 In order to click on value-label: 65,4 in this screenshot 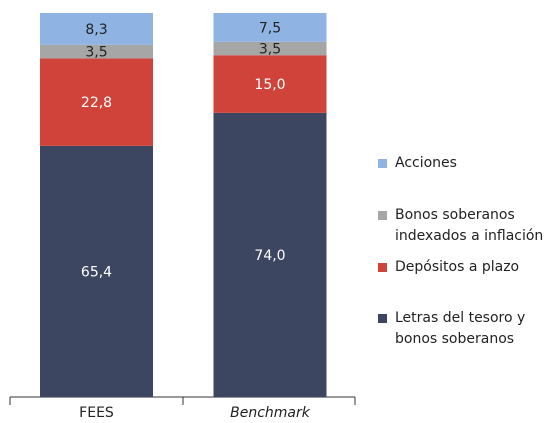, I will do `click(96, 272)`.